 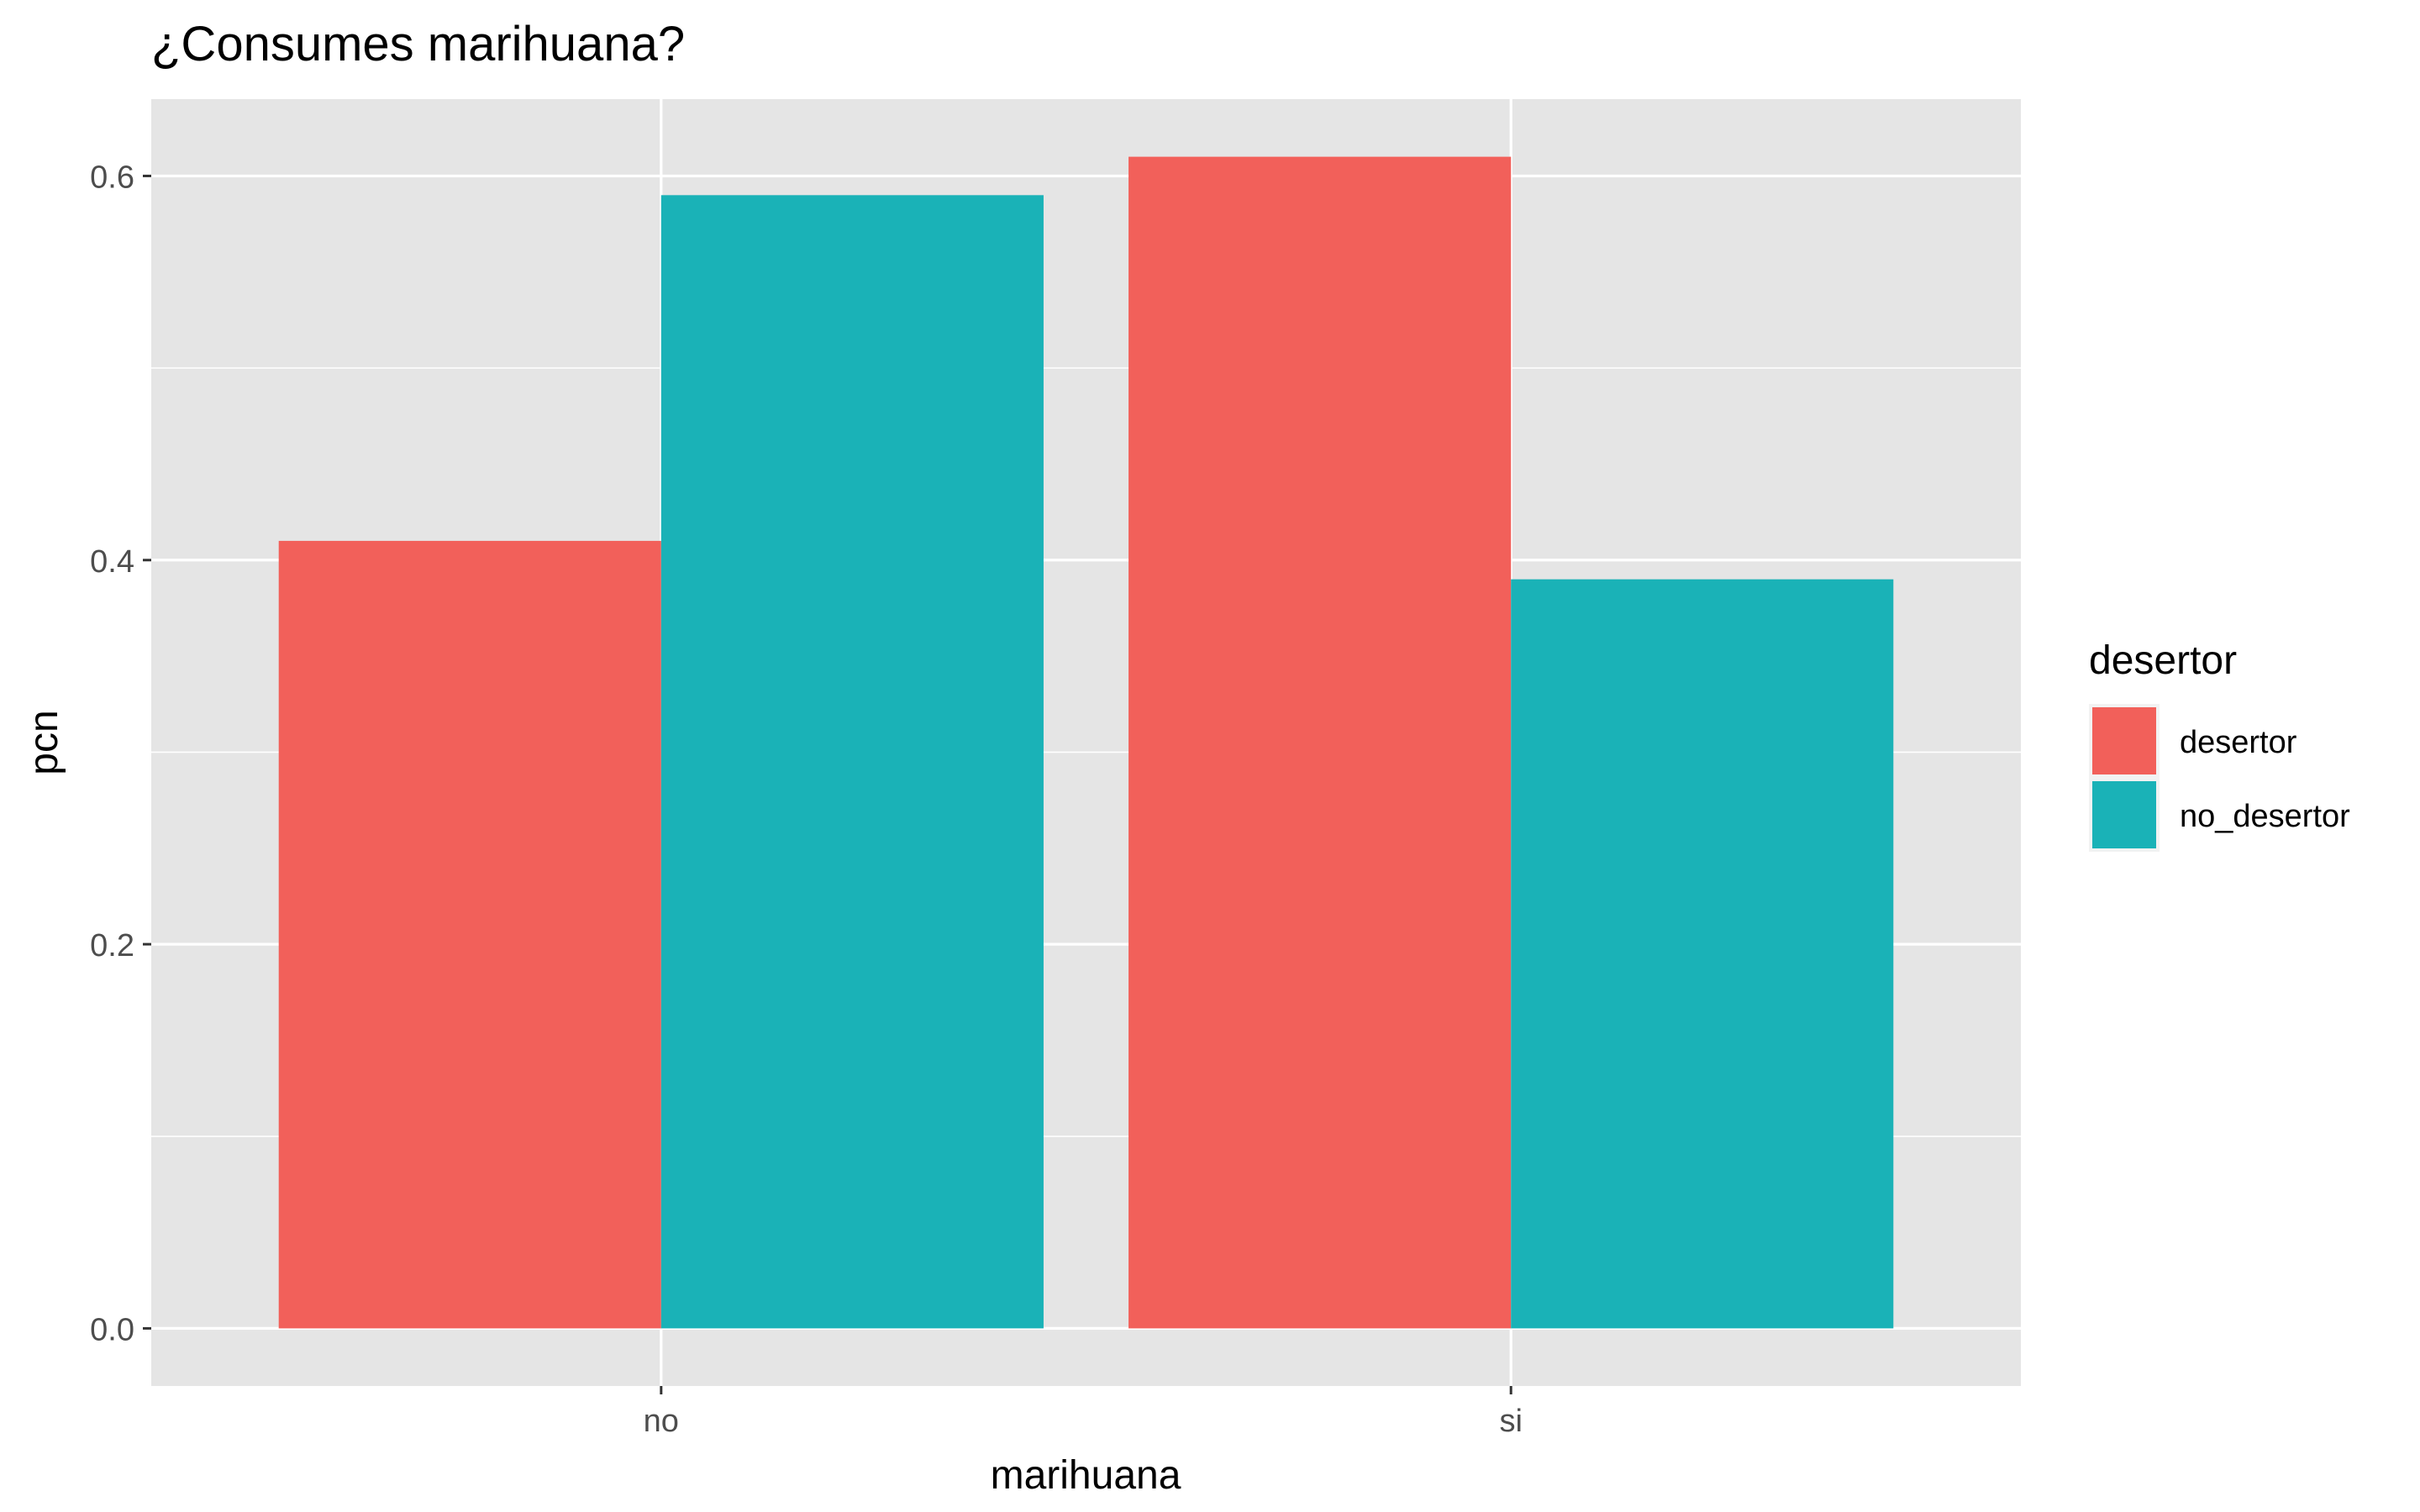 What do you see at coordinates (2124, 740) in the screenshot?
I see `legend-swatch-desertor` at bounding box center [2124, 740].